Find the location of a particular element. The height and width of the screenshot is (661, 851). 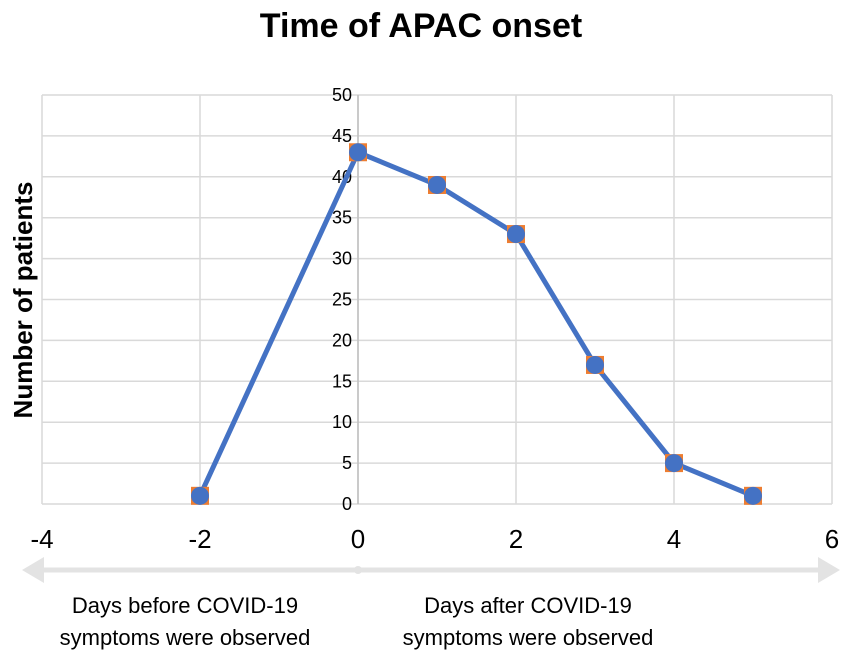

y-tick-label: 10 is located at coordinates (342, 422).